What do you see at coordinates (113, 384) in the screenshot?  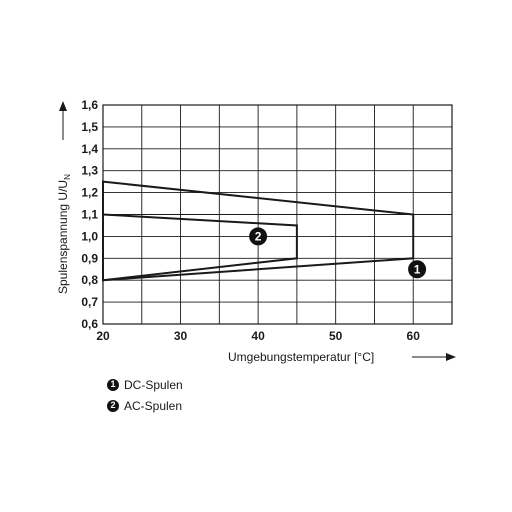 I see `legend-marker-1: 1` at bounding box center [113, 384].